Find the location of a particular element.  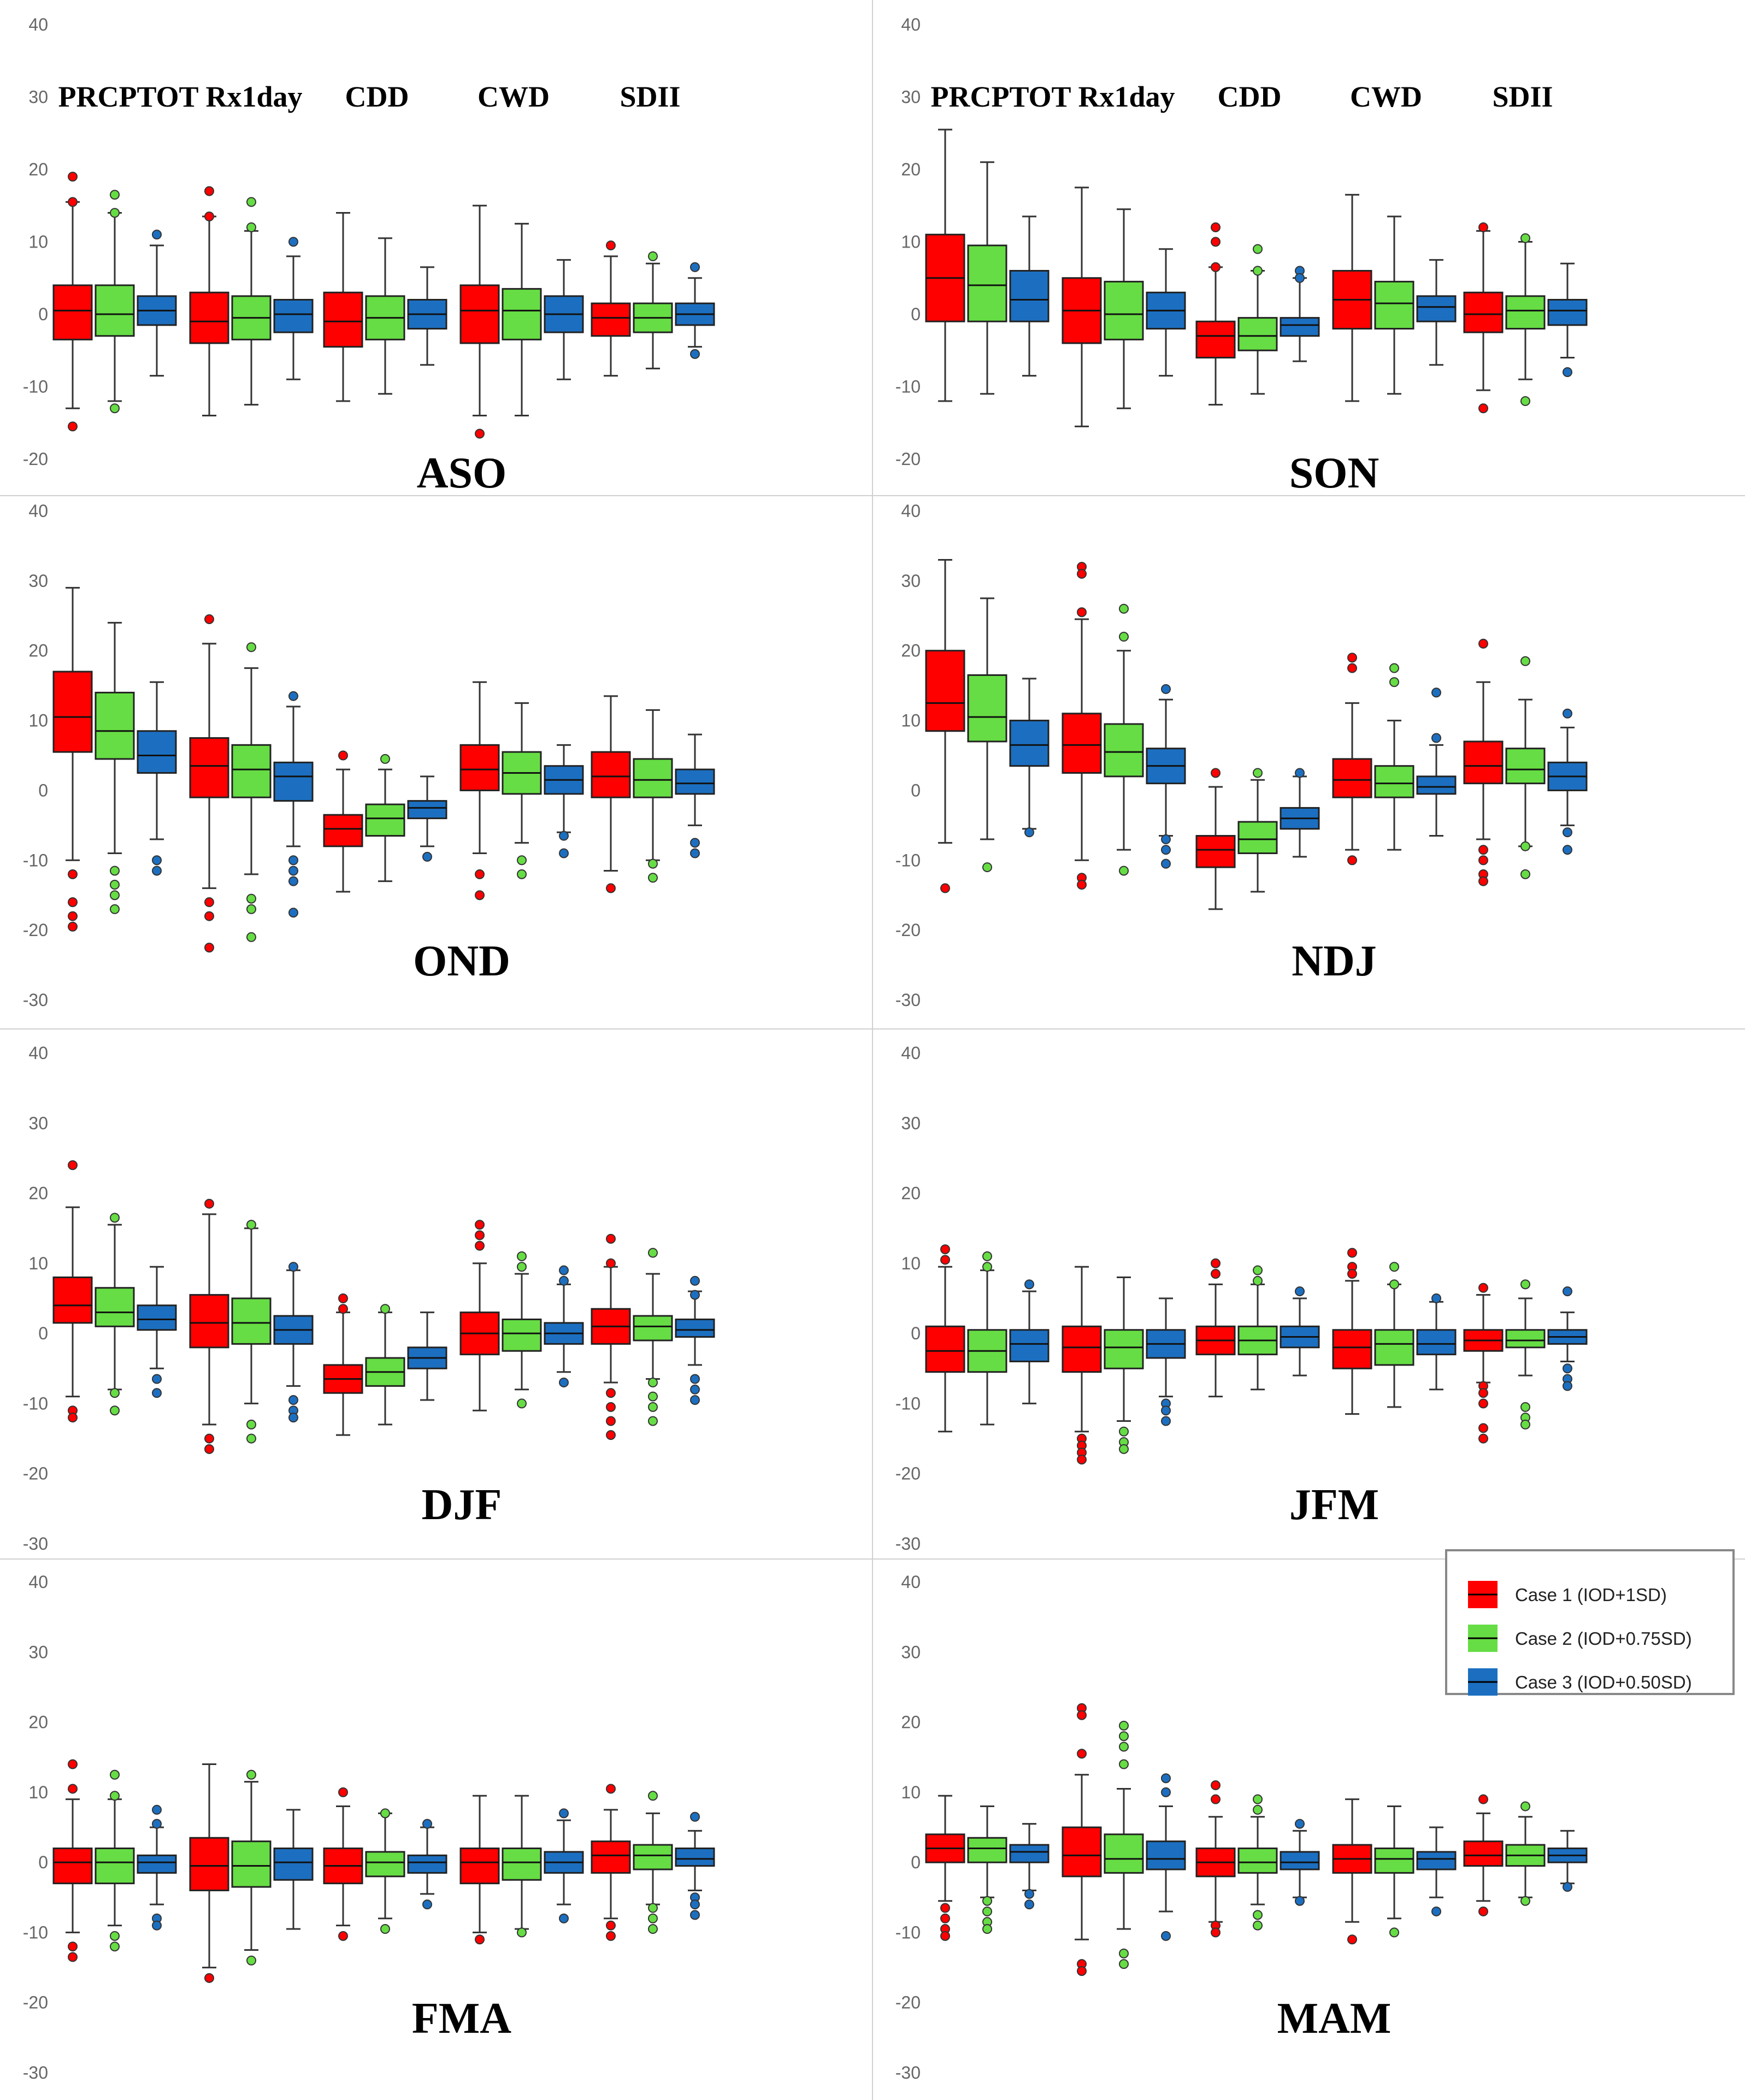

box-cwd-case1 is located at coordinates (1352, 1332).